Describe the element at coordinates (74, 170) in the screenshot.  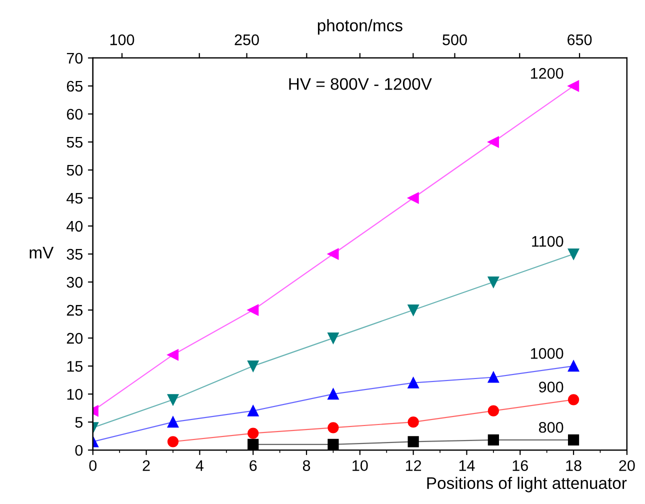
I see `y-tick-label: 50` at that location.